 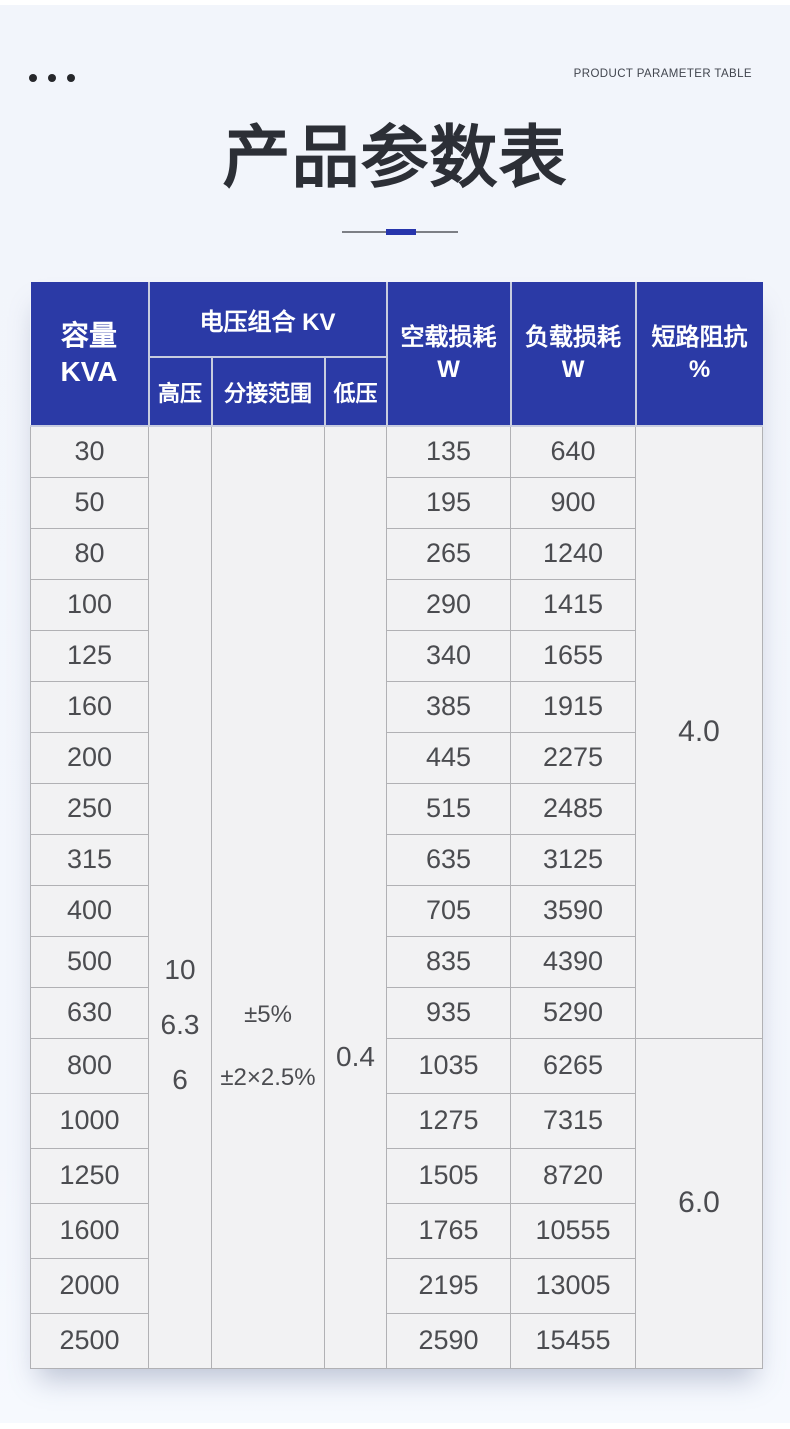 I want to click on header-capacity-line2: KVA, so click(x=89, y=371).